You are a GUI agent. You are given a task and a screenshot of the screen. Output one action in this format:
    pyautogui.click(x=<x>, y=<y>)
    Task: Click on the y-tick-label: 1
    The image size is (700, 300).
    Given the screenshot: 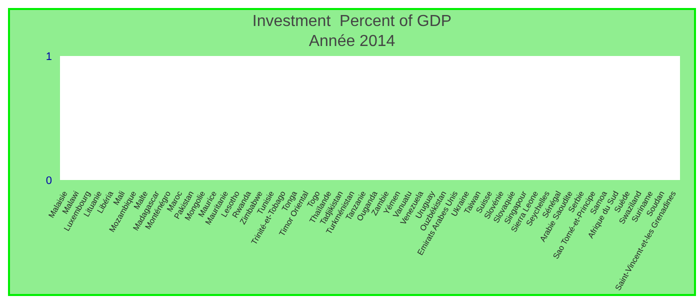 What is the action you would take?
    pyautogui.click(x=49, y=56)
    